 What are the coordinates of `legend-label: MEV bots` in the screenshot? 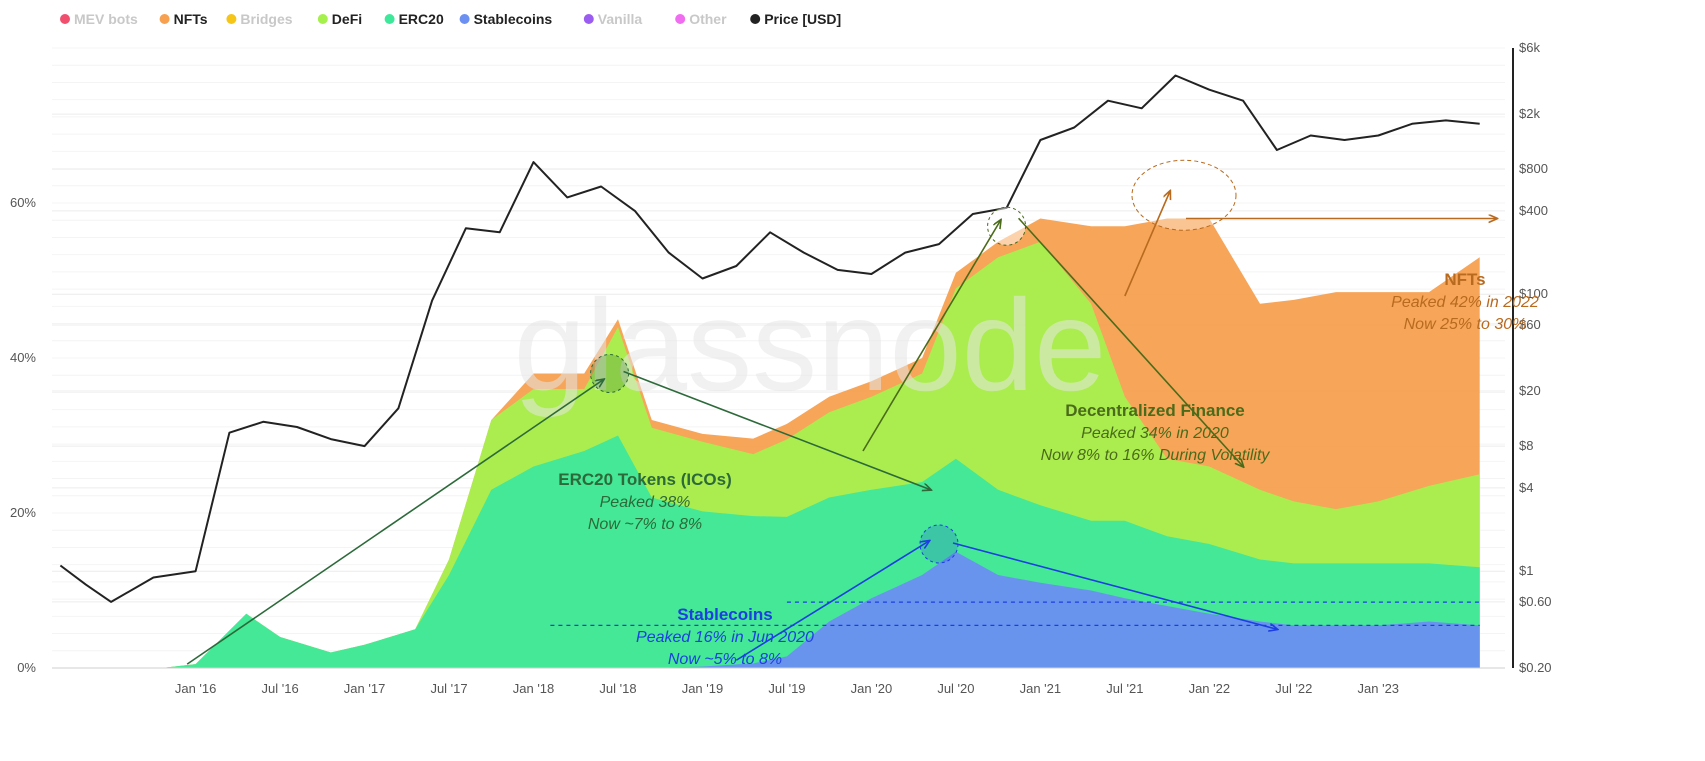 It's located at (106, 19).